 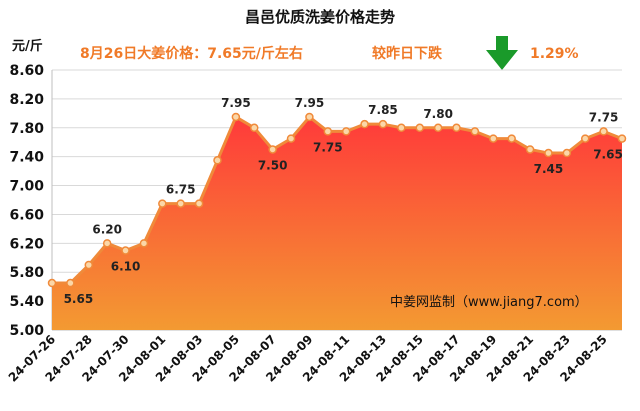 What do you see at coordinates (27, 46) in the screenshot?
I see `y-axis-unit-label: 元/斤` at bounding box center [27, 46].